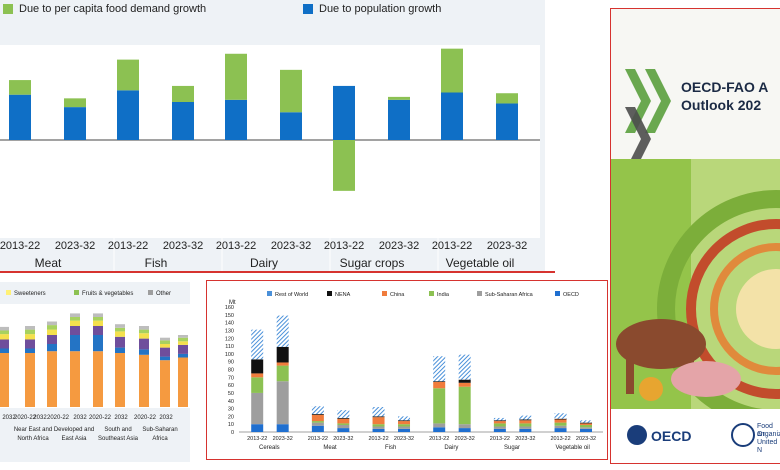  I want to click on group-label: Cereals, so click(269, 448).